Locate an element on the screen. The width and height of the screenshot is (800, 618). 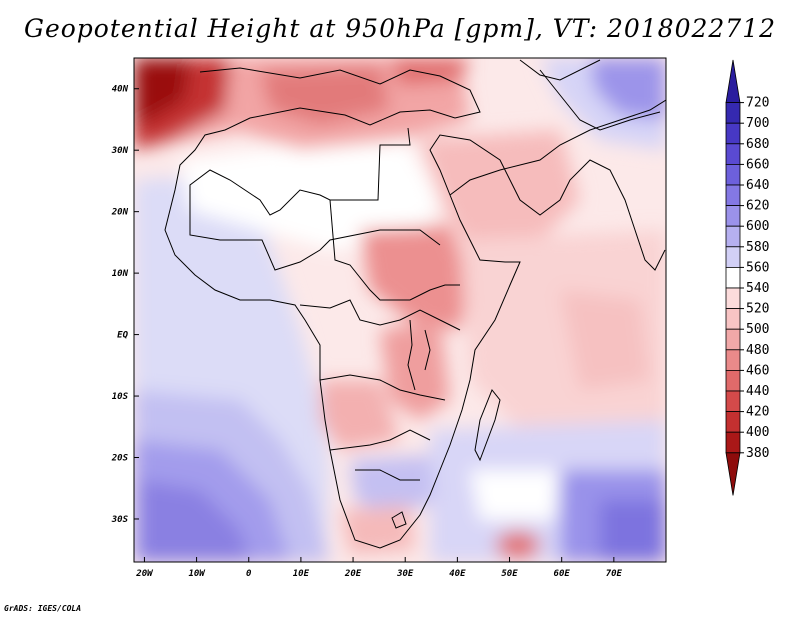
x-tick-label: 10W is located at coordinates (197, 574).